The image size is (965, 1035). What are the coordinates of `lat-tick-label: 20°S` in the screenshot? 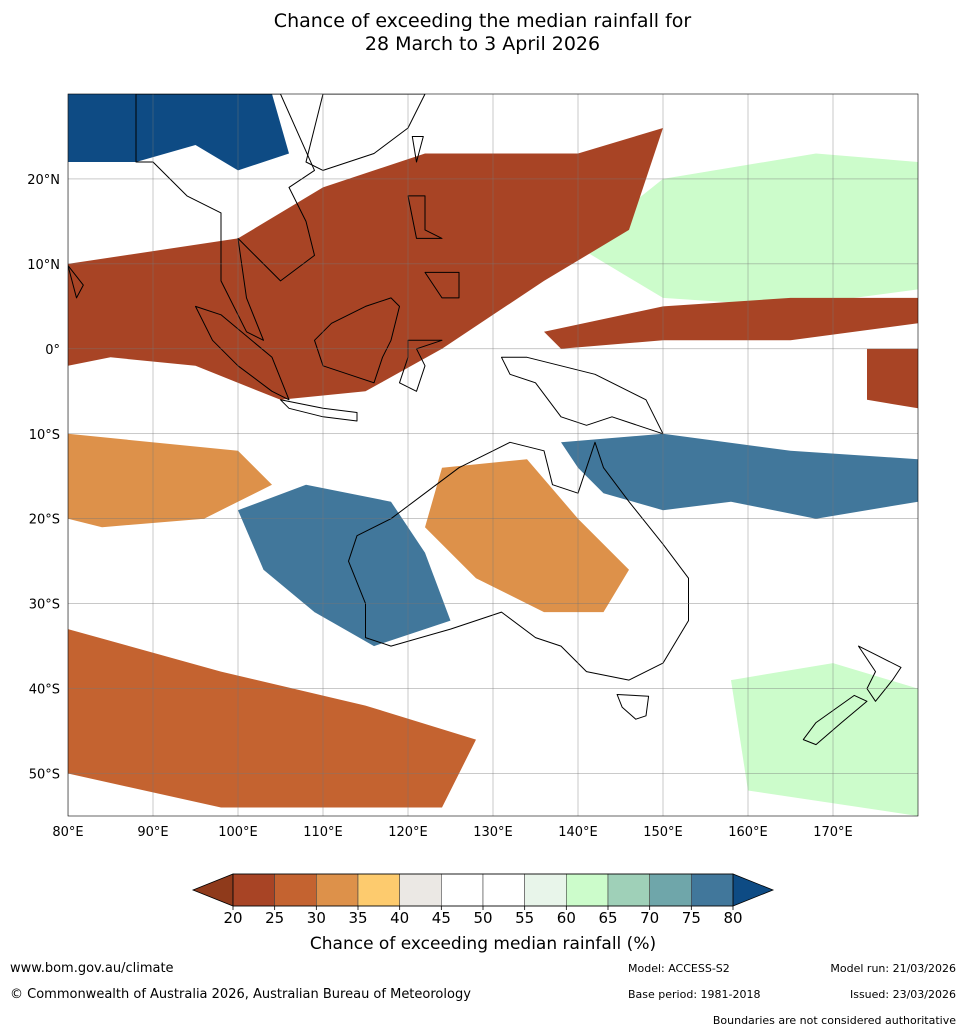 It's located at (44, 520).